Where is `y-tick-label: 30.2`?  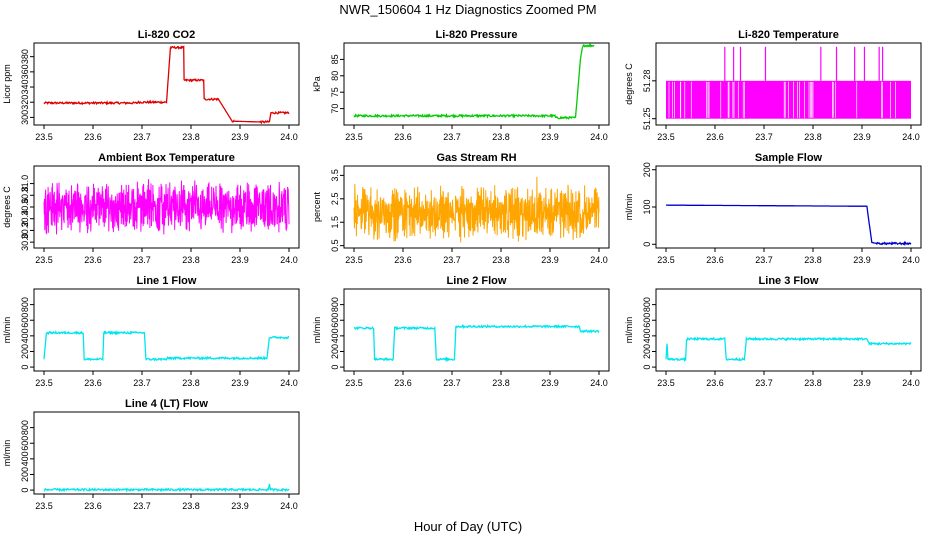 y-tick-label: 30.2 is located at coordinates (25, 231).